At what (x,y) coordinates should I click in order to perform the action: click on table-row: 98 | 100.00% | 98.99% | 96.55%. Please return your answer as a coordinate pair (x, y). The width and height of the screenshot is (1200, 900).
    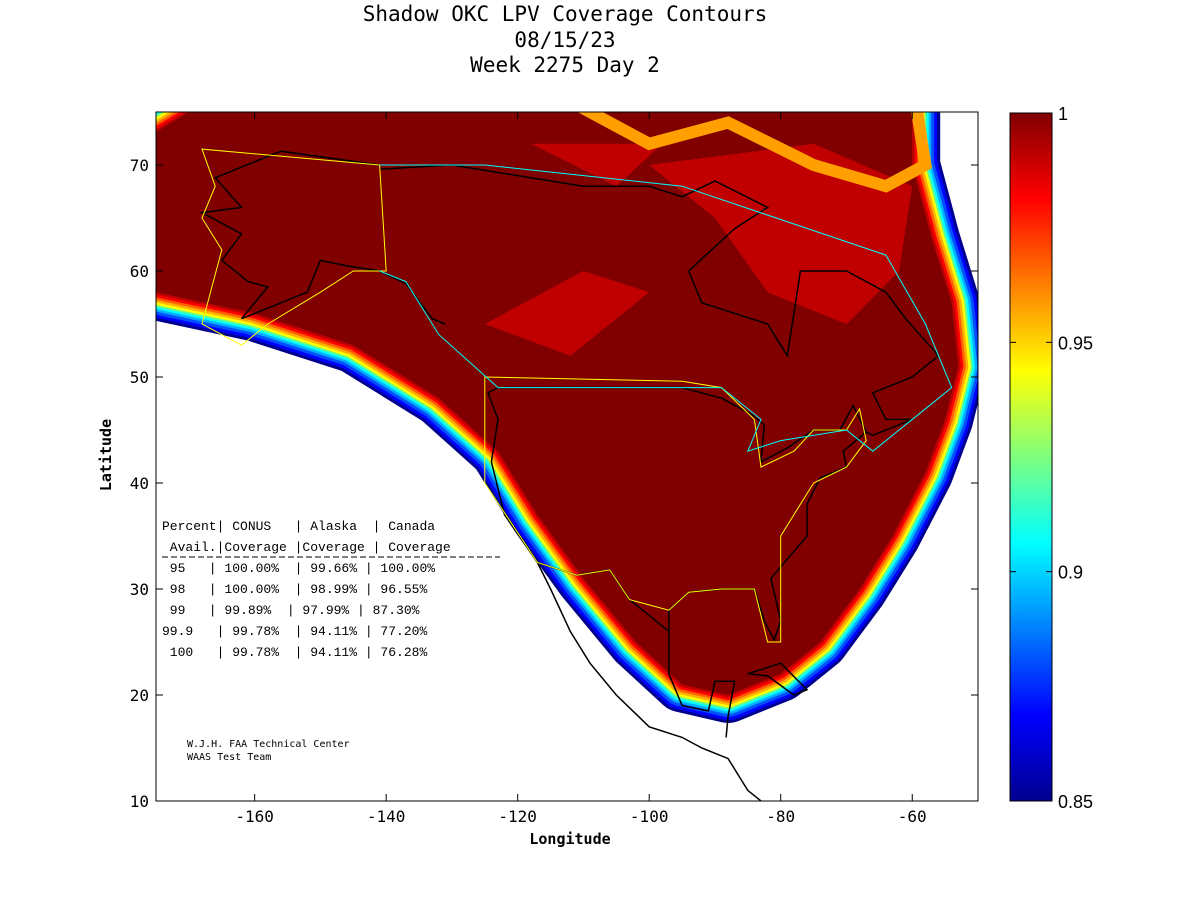
    Looking at the image, I should click on (294, 589).